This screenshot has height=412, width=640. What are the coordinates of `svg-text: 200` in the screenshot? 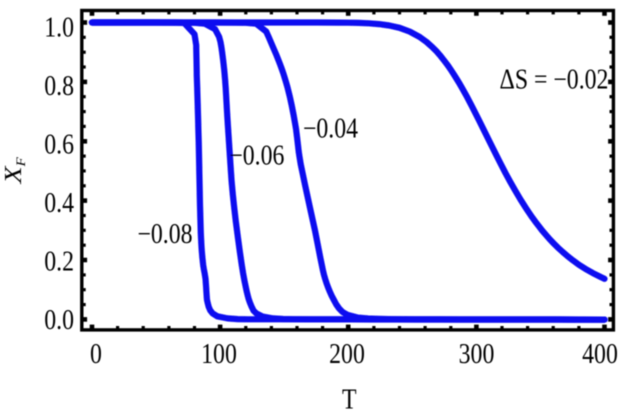 It's located at (347, 353).